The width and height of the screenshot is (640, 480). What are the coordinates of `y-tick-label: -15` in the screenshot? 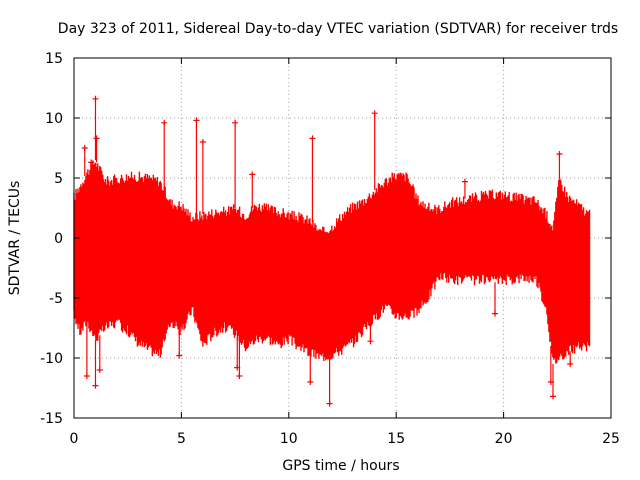 It's located at (51, 419).